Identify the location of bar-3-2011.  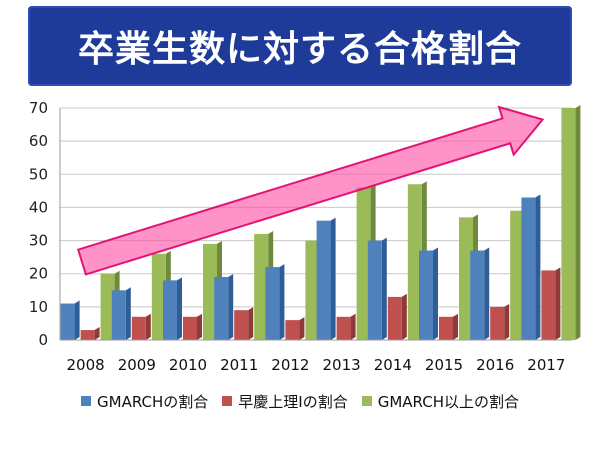
(261, 286).